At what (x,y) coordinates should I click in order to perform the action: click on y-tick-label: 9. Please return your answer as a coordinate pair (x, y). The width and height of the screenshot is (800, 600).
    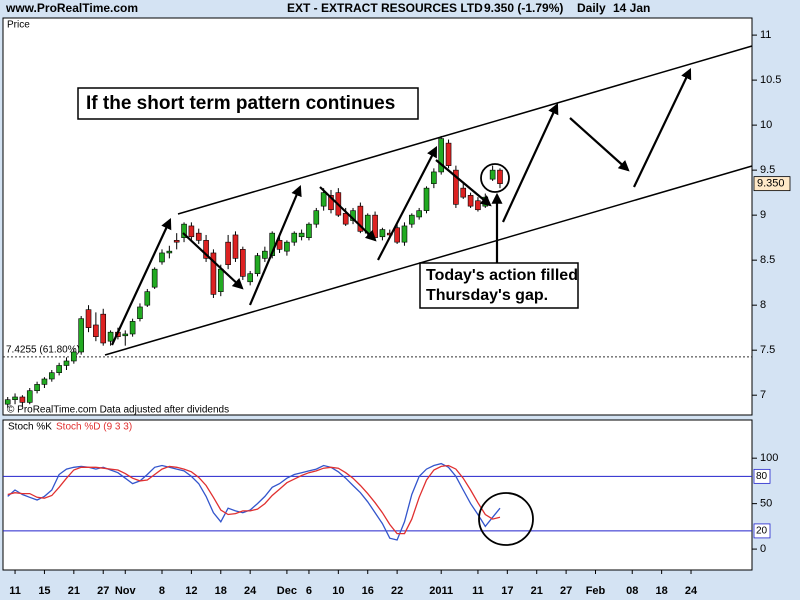
    Looking at the image, I should click on (763, 215).